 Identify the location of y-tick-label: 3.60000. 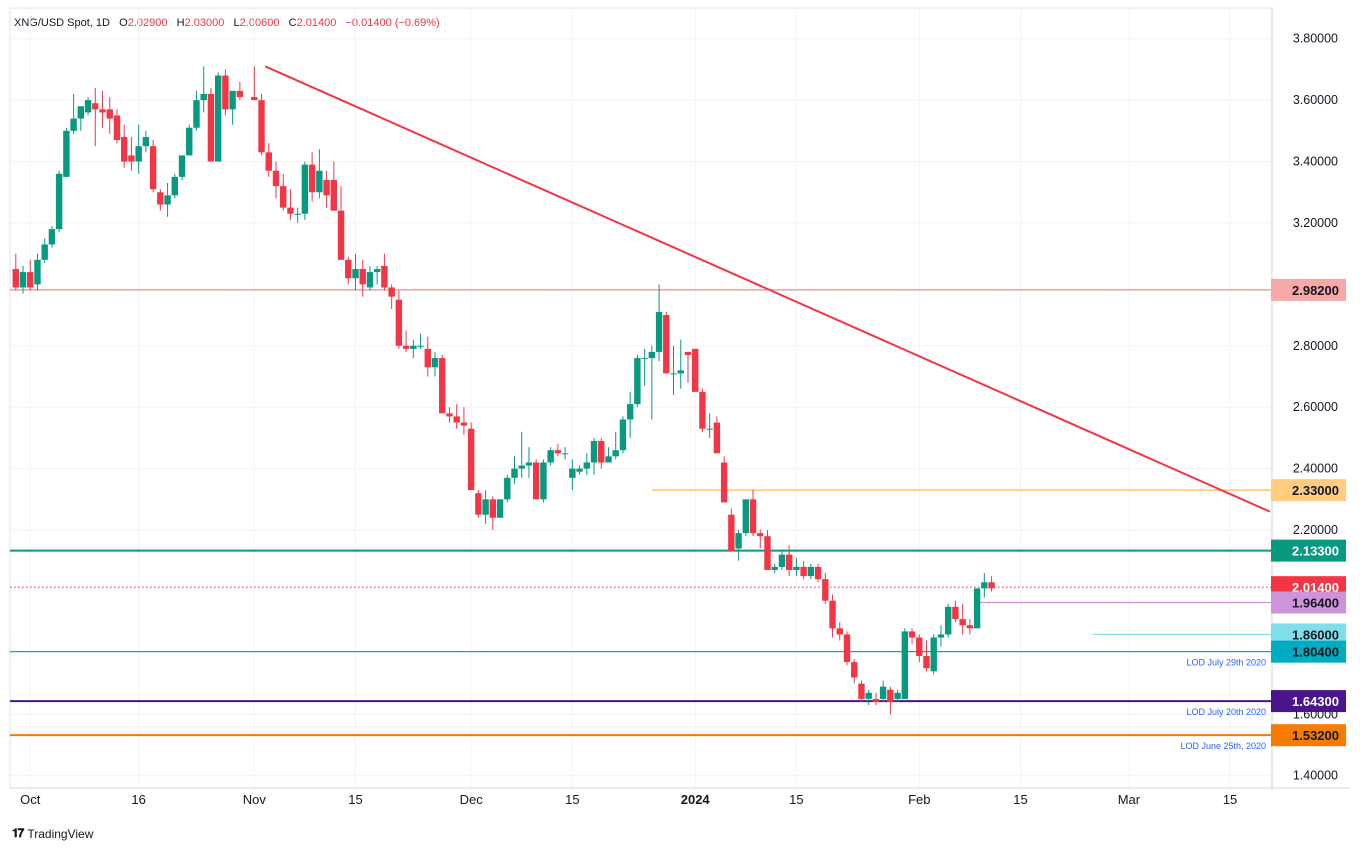
(1315, 100).